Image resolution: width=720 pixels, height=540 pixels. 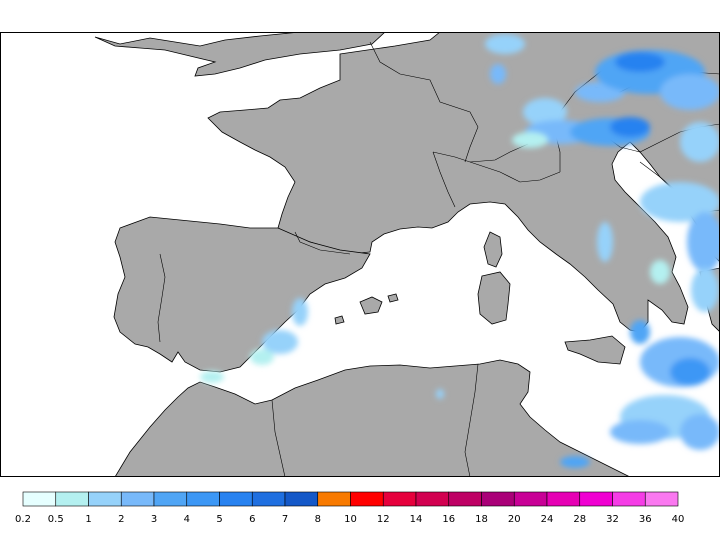 I want to click on ibiza, so click(x=339, y=320).